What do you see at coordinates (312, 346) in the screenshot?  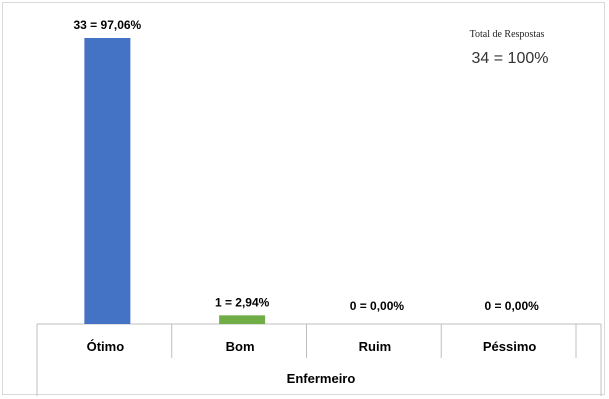 I see `category-labels-group: Ótimo Bom Ruim Péssimo` at bounding box center [312, 346].